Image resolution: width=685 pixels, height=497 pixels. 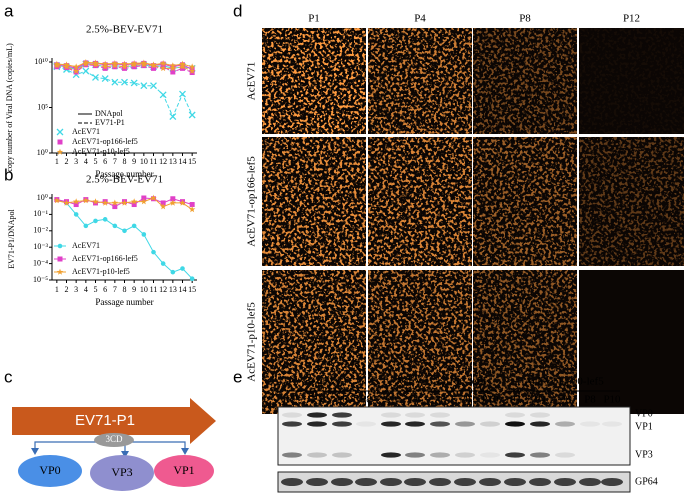 What do you see at coordinates (144, 289) in the screenshot?
I see `x-tick-label: 10` at bounding box center [144, 289].